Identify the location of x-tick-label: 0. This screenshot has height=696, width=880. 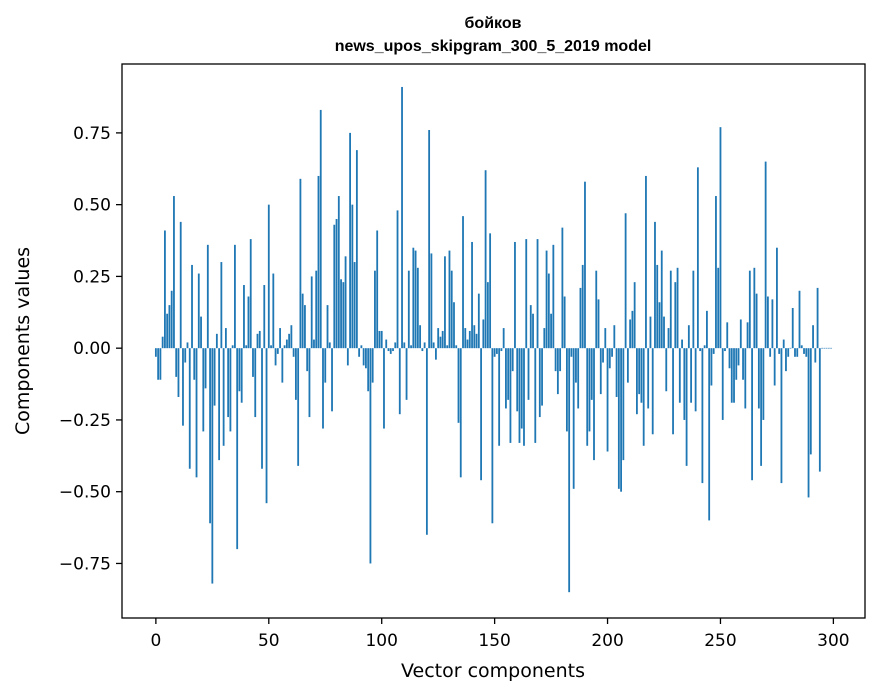
(155, 641).